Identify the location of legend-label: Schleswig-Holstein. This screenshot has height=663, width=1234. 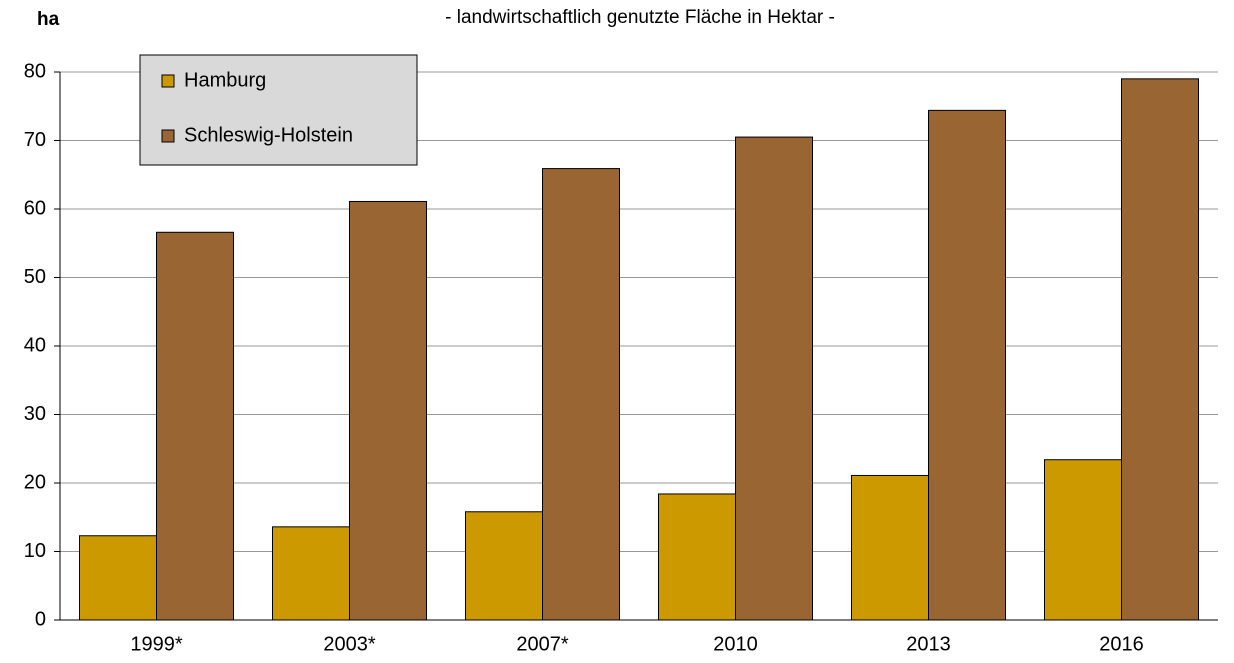
(268, 135).